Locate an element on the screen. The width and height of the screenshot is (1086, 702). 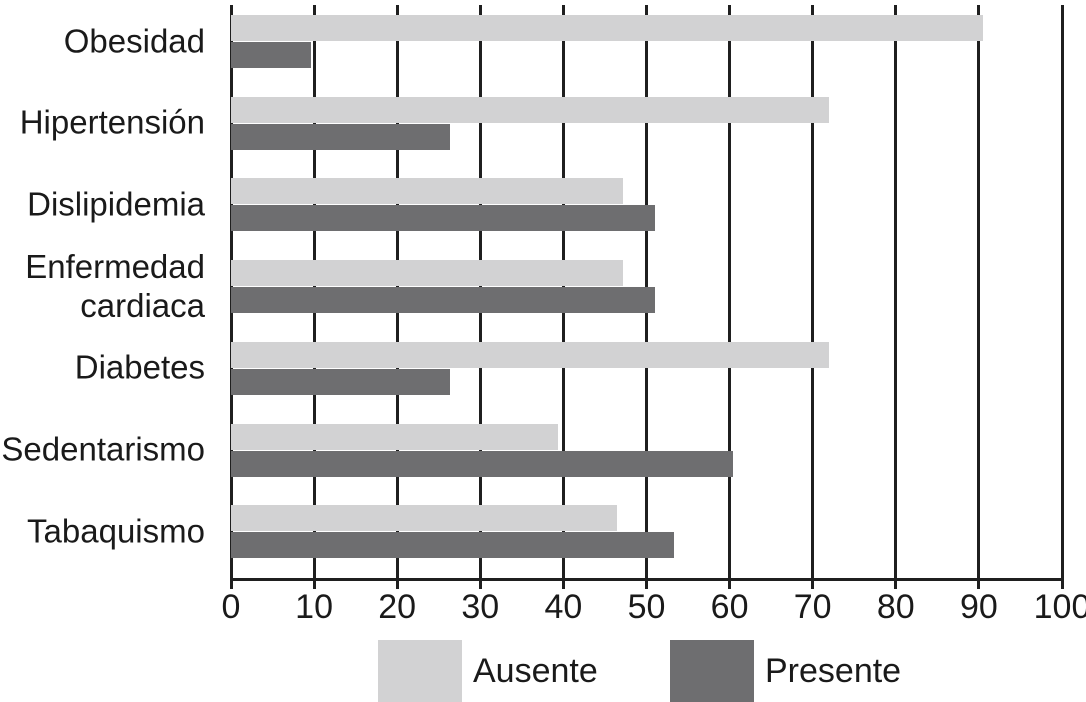
x-tick-label-90: 90 is located at coordinates (978, 607).